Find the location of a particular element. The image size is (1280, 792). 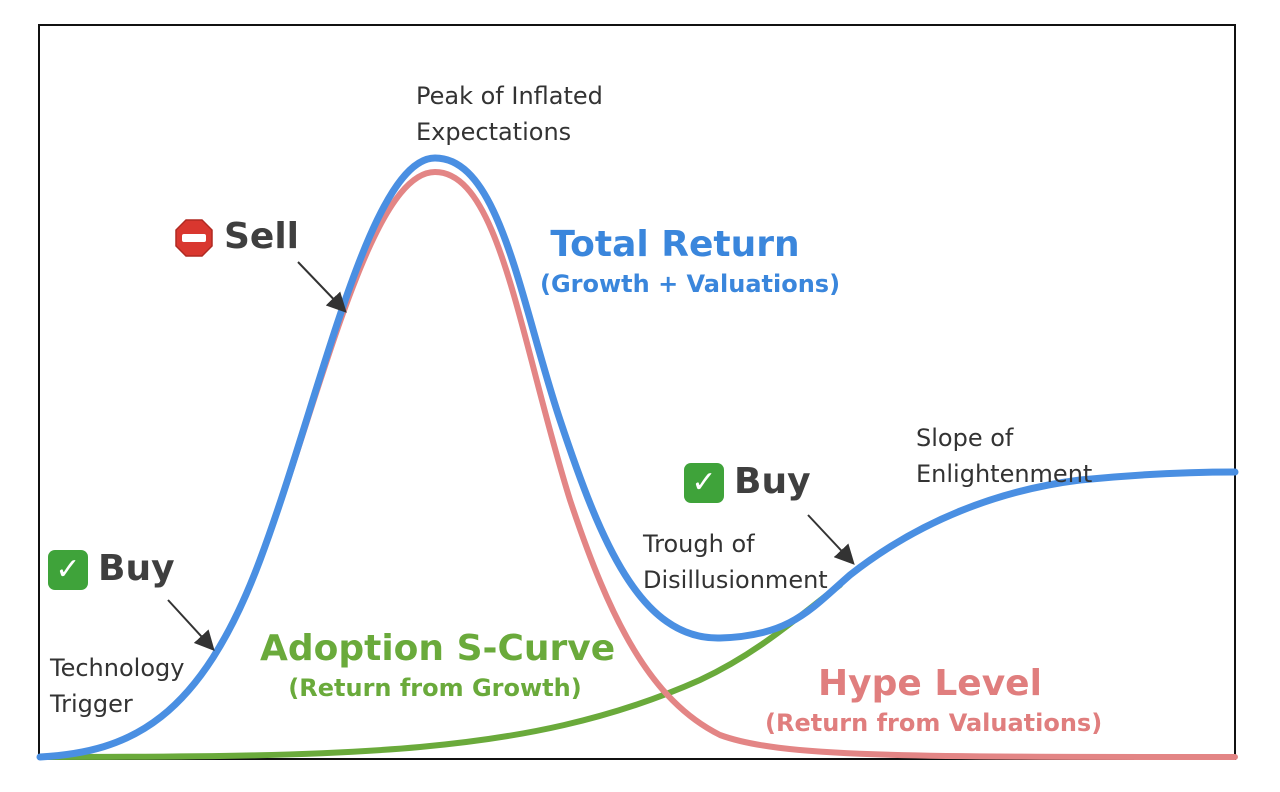

sell-text: Sell is located at coordinates (262, 236).